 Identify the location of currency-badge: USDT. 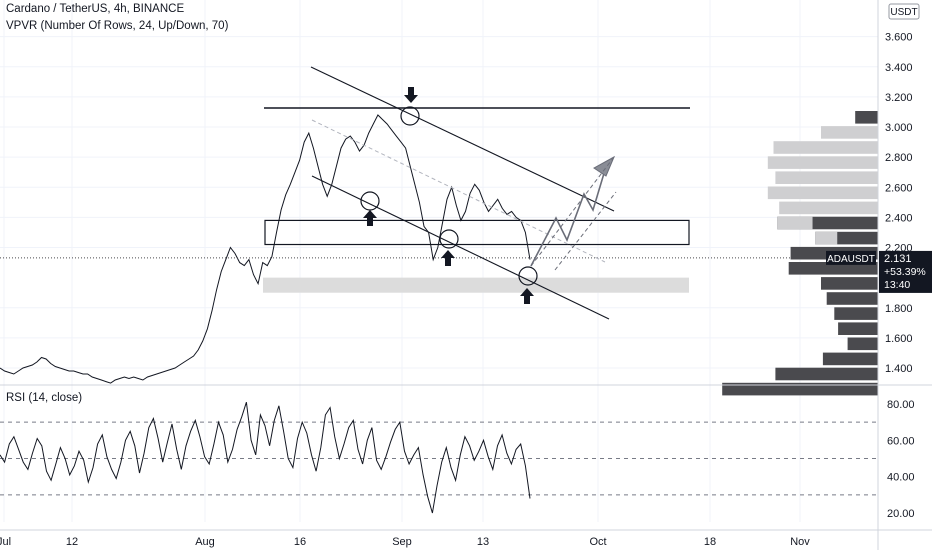
(904, 11).